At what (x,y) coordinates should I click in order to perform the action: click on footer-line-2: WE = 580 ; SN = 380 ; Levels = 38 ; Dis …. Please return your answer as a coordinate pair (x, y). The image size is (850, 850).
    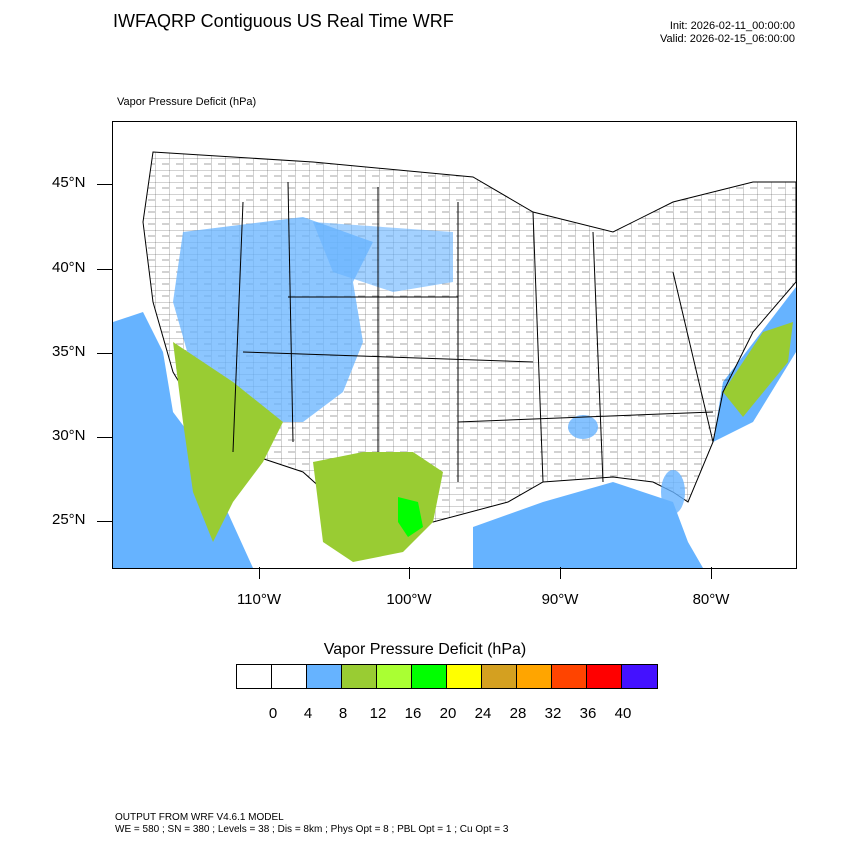
    Looking at the image, I should click on (312, 829).